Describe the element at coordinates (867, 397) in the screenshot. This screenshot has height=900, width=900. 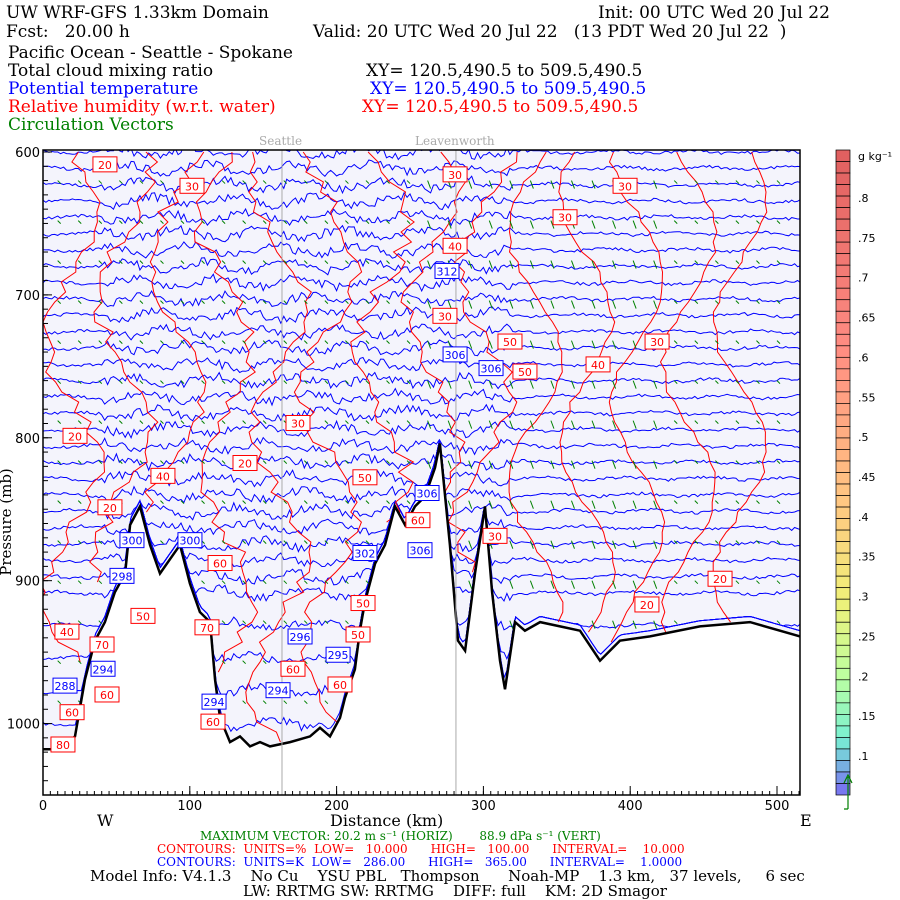
I see `colorbar-label: .55` at that location.